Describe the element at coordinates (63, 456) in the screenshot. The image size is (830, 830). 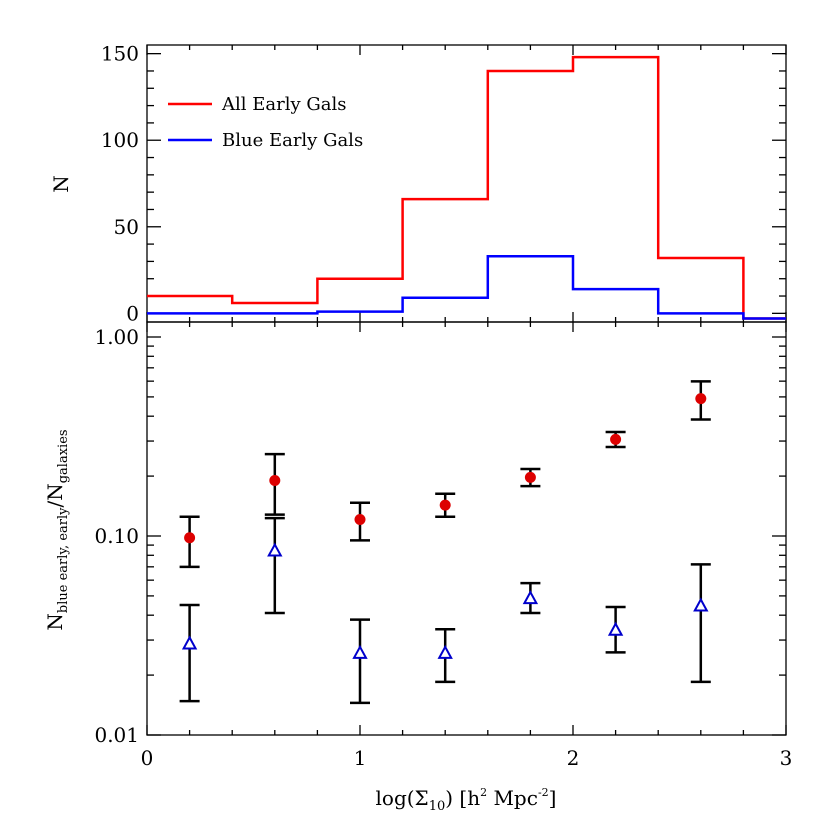
I see `ylabel-sub2: galaxies` at that location.